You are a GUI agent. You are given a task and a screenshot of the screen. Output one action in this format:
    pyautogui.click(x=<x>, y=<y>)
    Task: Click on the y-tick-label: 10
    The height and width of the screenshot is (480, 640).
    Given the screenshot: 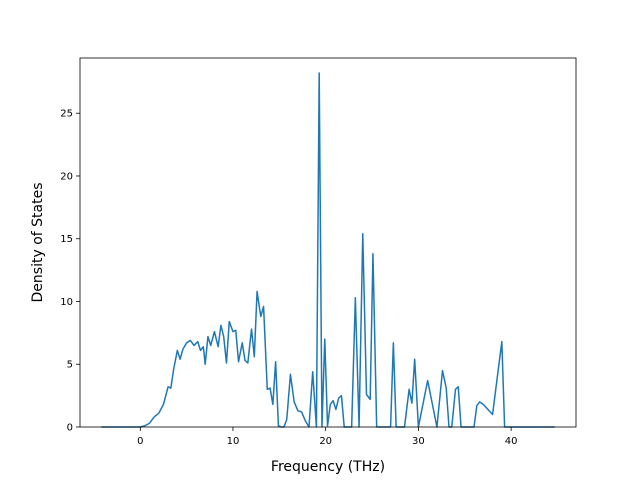 What is the action you would take?
    pyautogui.click(x=66, y=302)
    